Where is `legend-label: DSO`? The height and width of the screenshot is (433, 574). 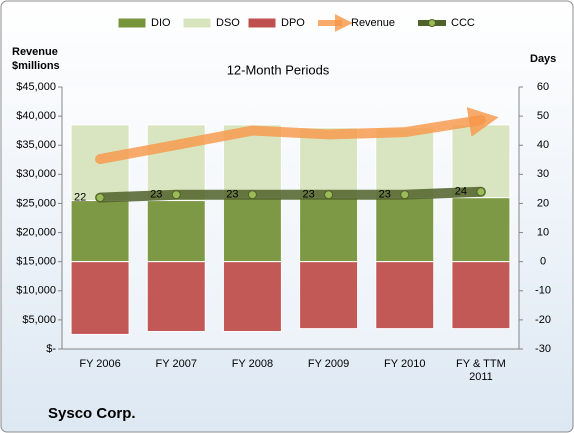 legend-label: DSO is located at coordinates (228, 23).